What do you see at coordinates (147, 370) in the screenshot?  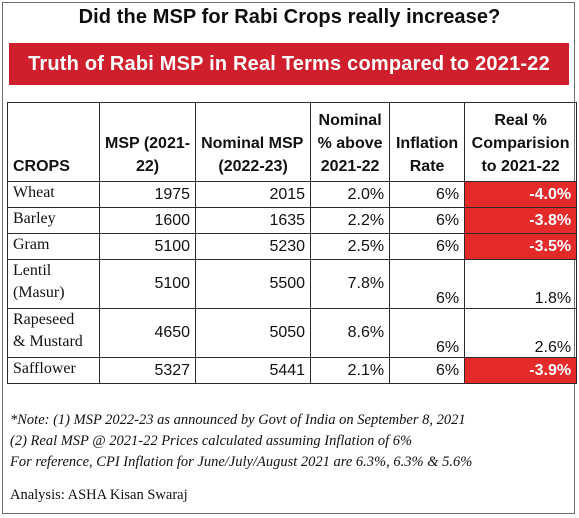 I see `msp-2021-22-value: 5327` at bounding box center [147, 370].